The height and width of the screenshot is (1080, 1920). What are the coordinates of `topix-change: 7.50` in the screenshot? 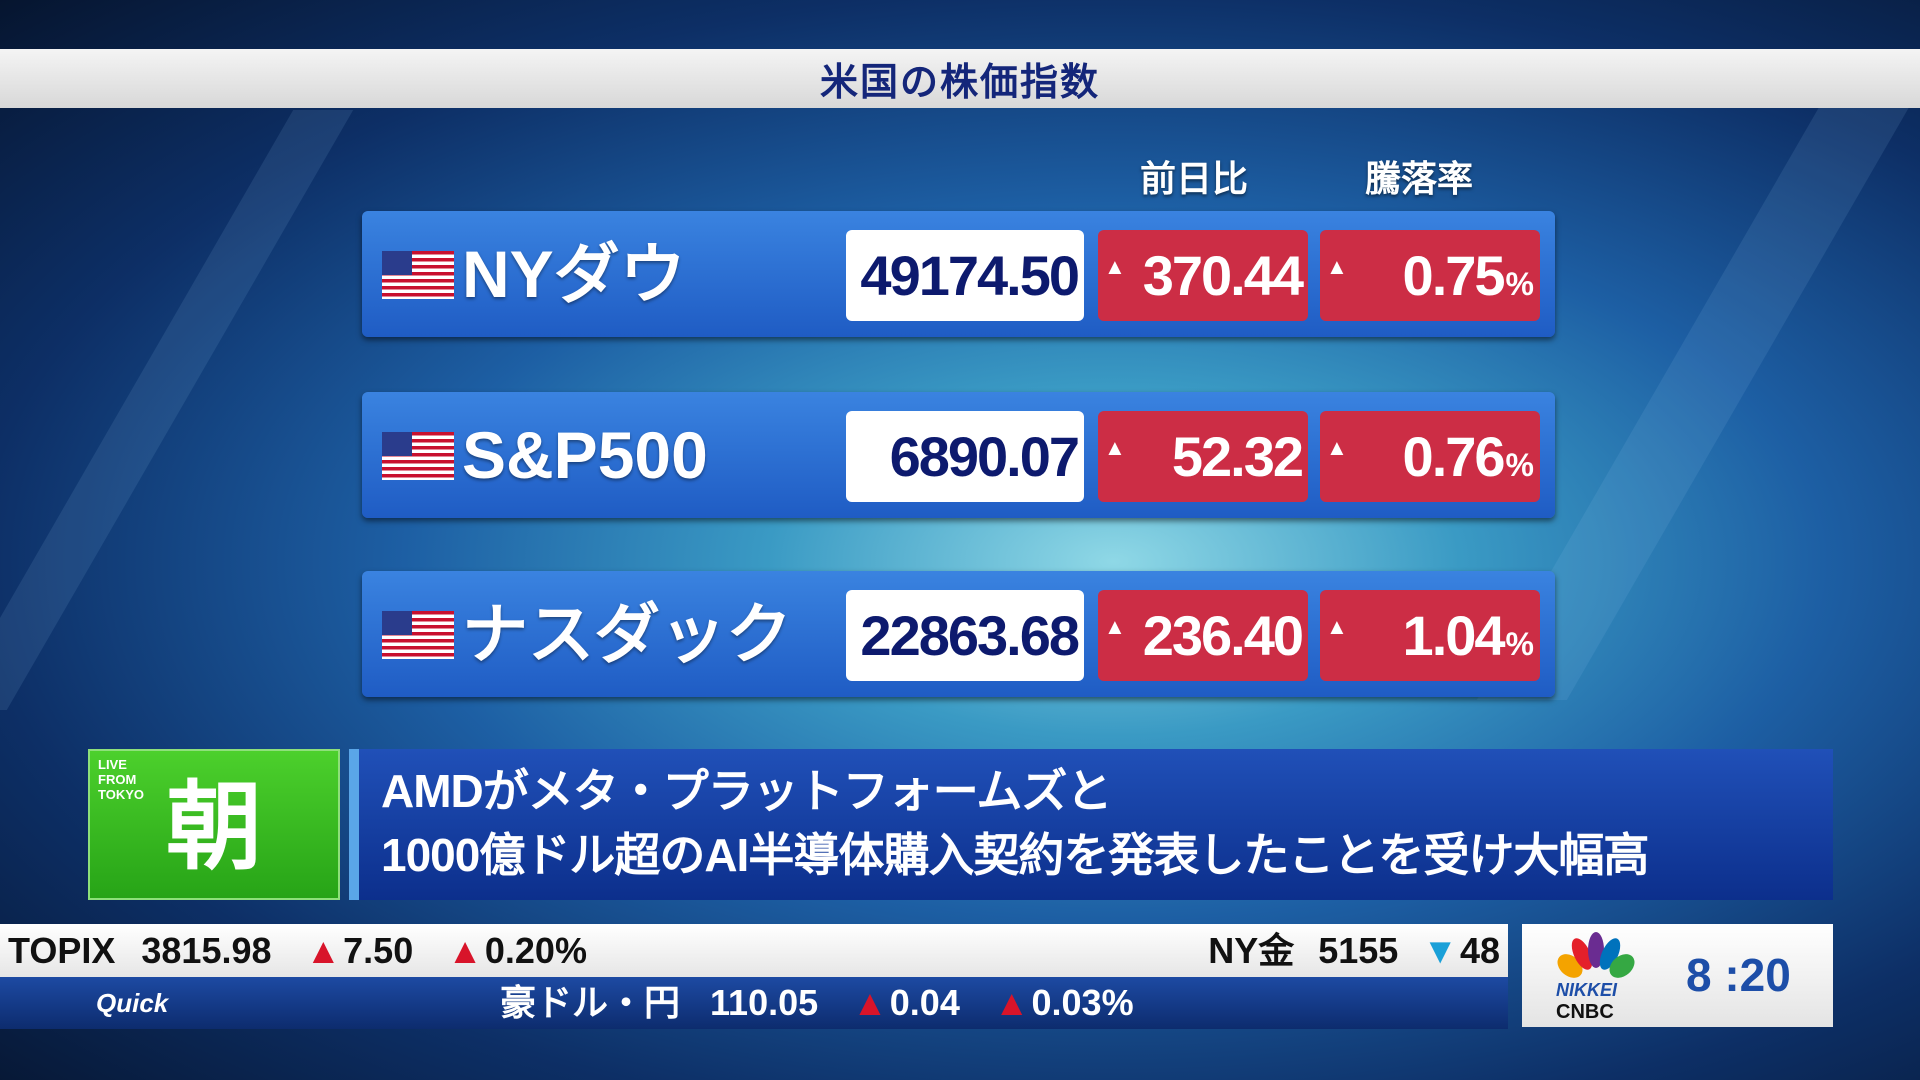 It's located at (378, 950).